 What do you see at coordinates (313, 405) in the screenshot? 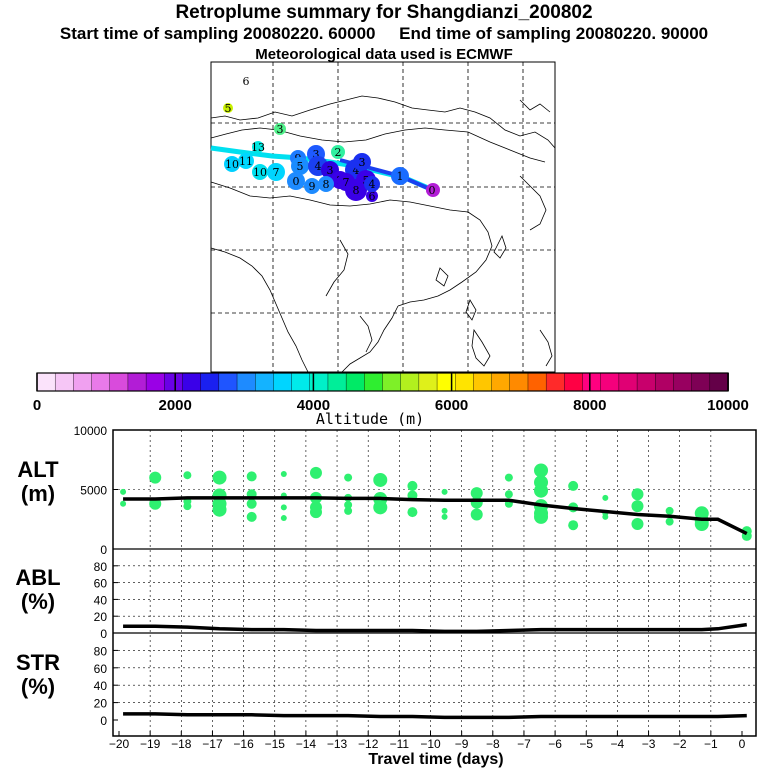
I see `colorbar-tick-label: 4000` at bounding box center [313, 405].